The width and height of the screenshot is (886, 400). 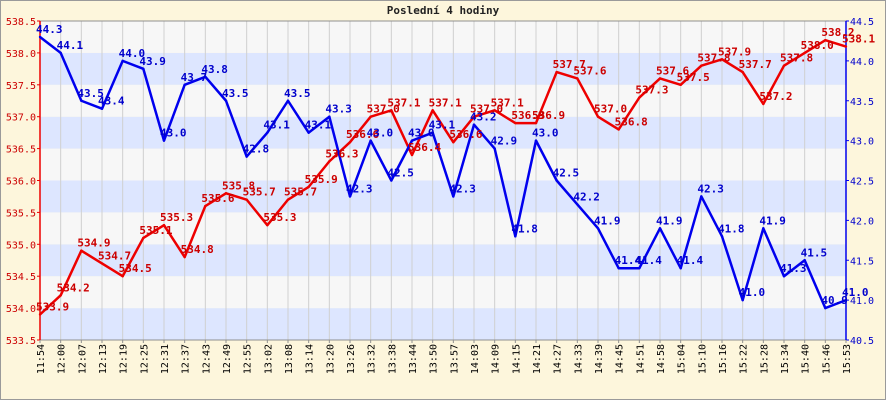 I want to click on data-label-blue: 43.5, so click(x=235, y=93).